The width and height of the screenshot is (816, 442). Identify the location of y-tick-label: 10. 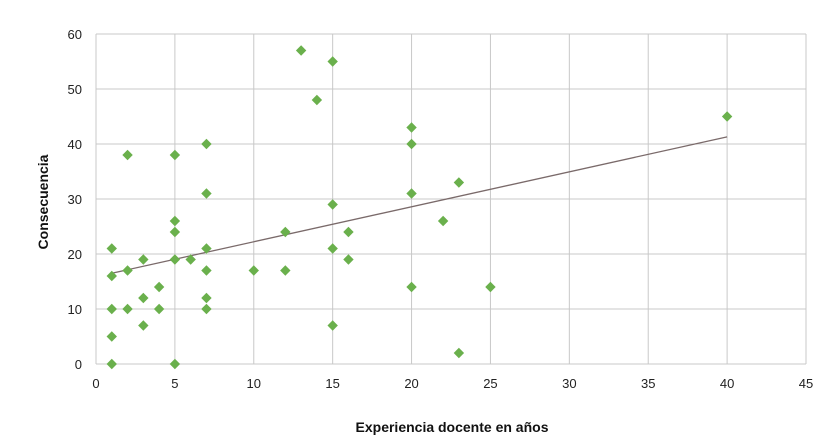
(75, 309).